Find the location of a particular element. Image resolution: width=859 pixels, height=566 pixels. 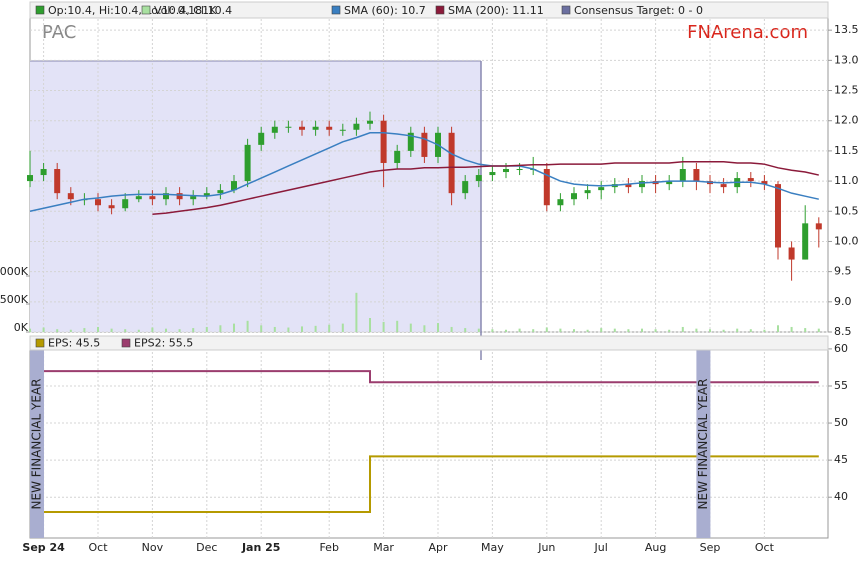

legend-label: Consensus Target: 0 - 0 is located at coordinates (638, 10).